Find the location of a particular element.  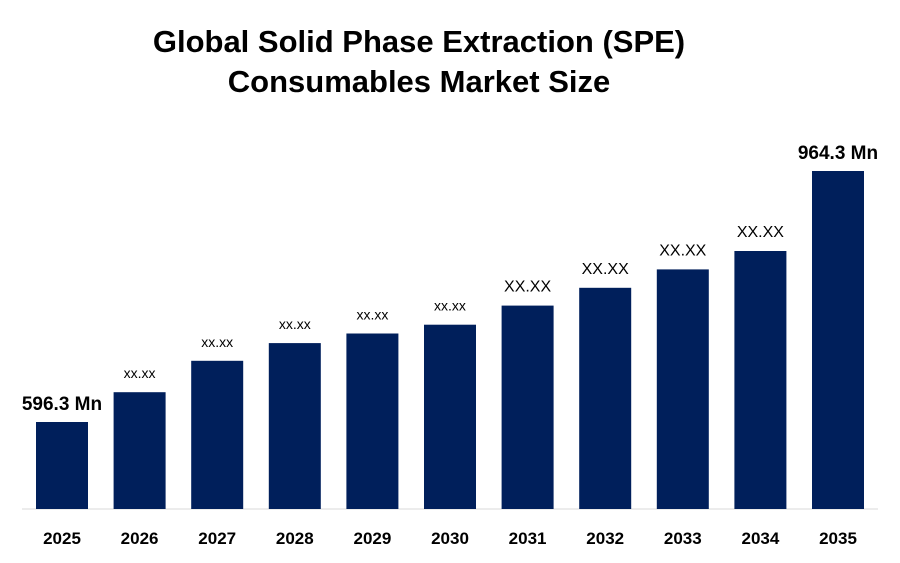

bar-2031 is located at coordinates (527, 407).